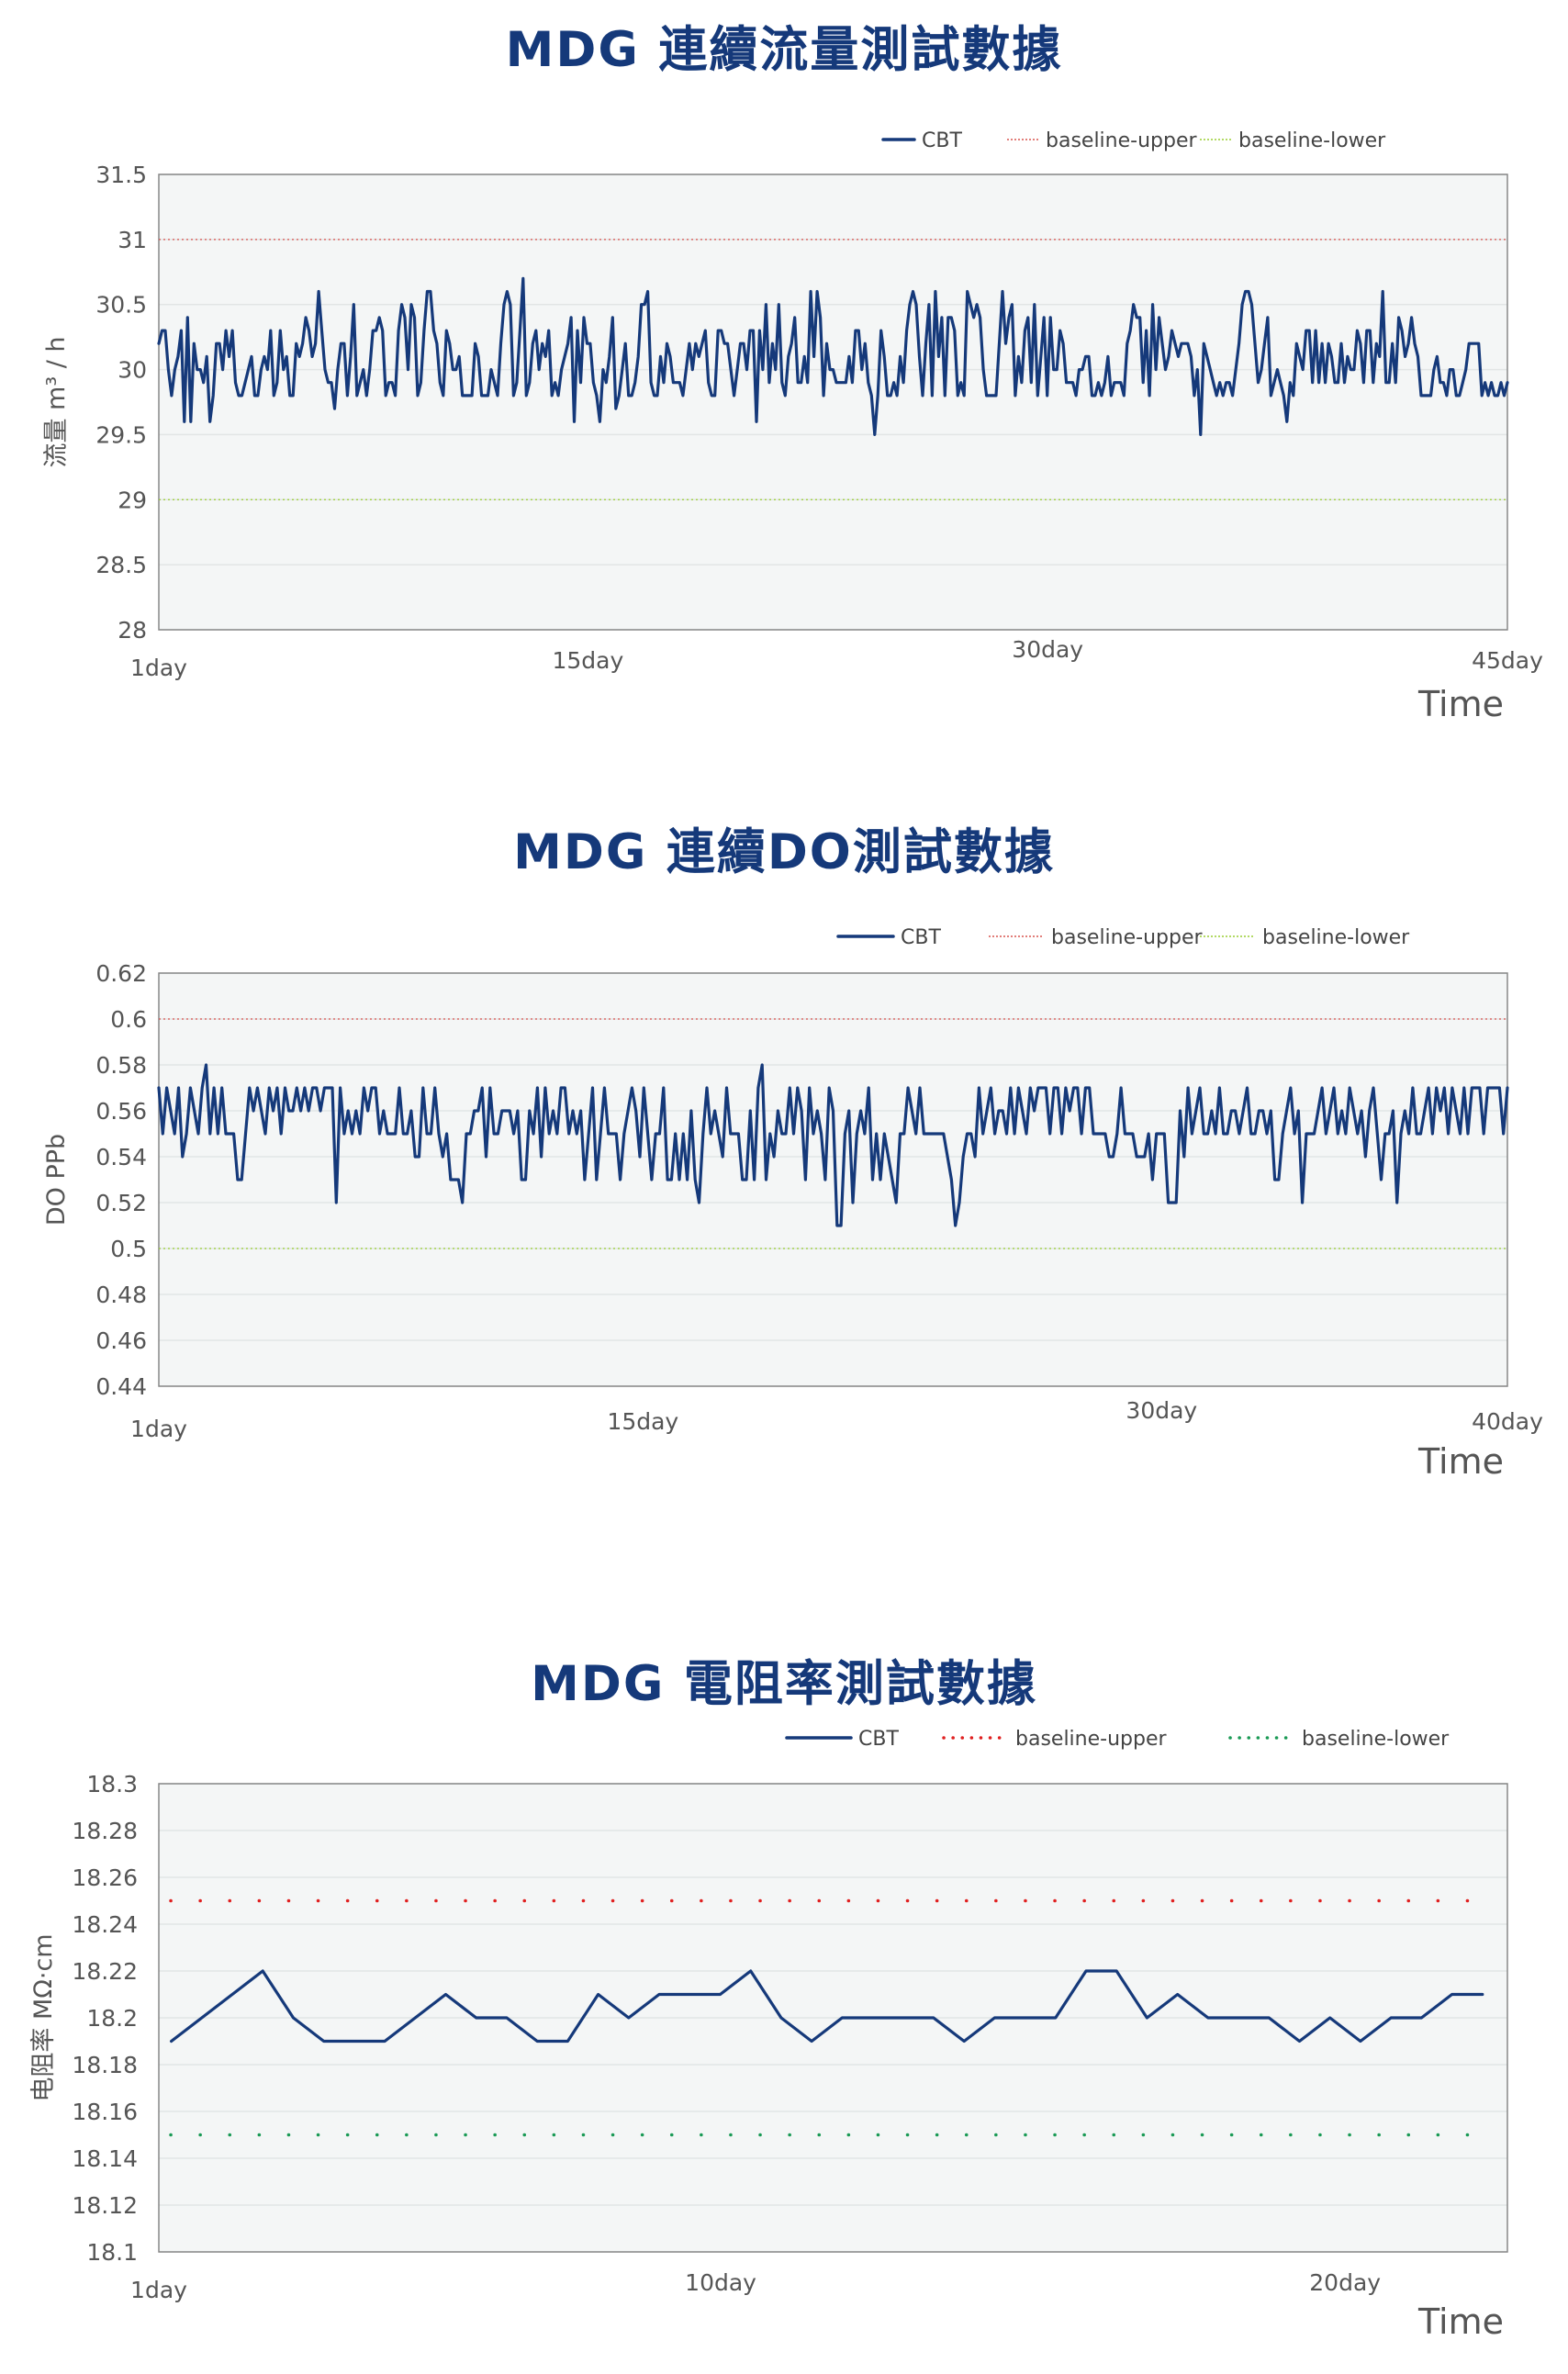  Describe the element at coordinates (56, 401) in the screenshot. I see `y-axis-label: 流量 m³ / h` at that location.